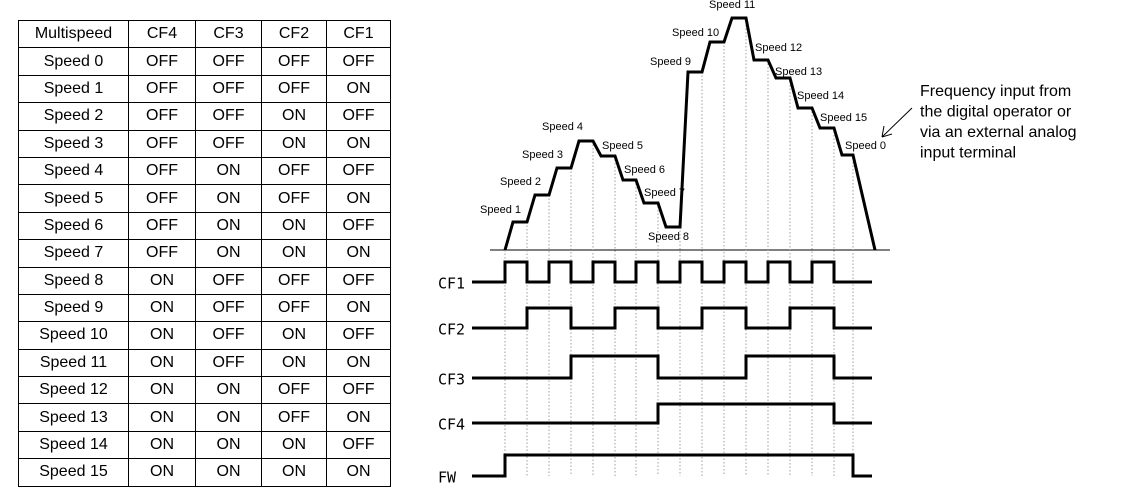 Image resolution: width=1121 pixels, height=497 pixels. I want to click on cell: CF4, so click(162, 34).